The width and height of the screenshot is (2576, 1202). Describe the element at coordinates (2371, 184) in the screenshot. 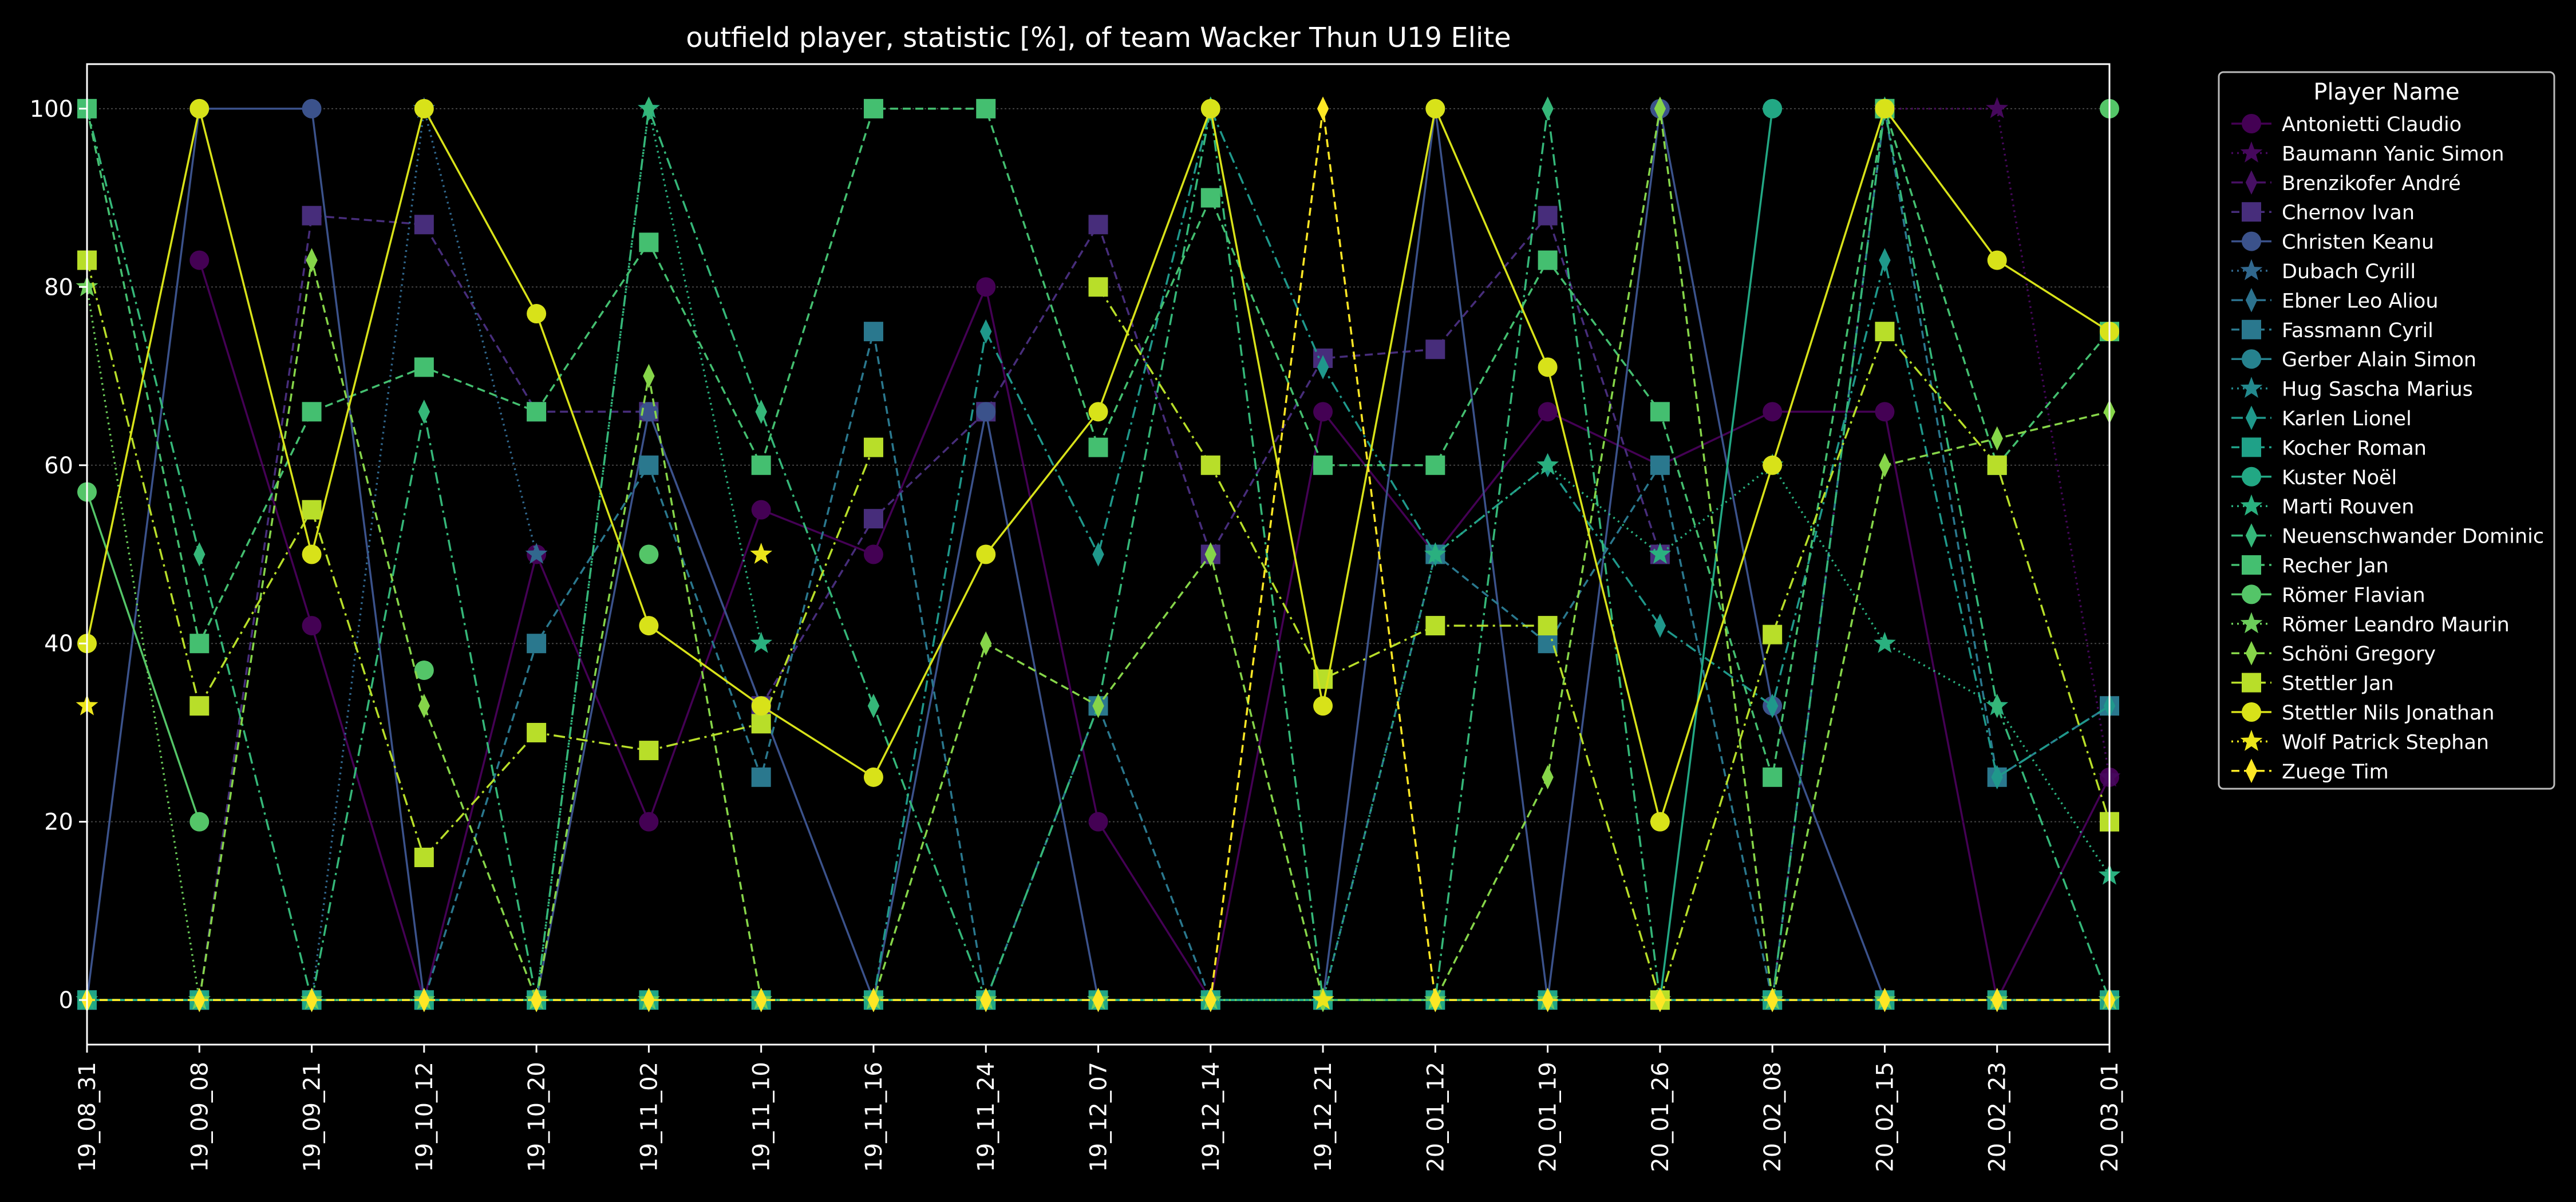

I see `legend-label: Brenzikofer André` at that location.